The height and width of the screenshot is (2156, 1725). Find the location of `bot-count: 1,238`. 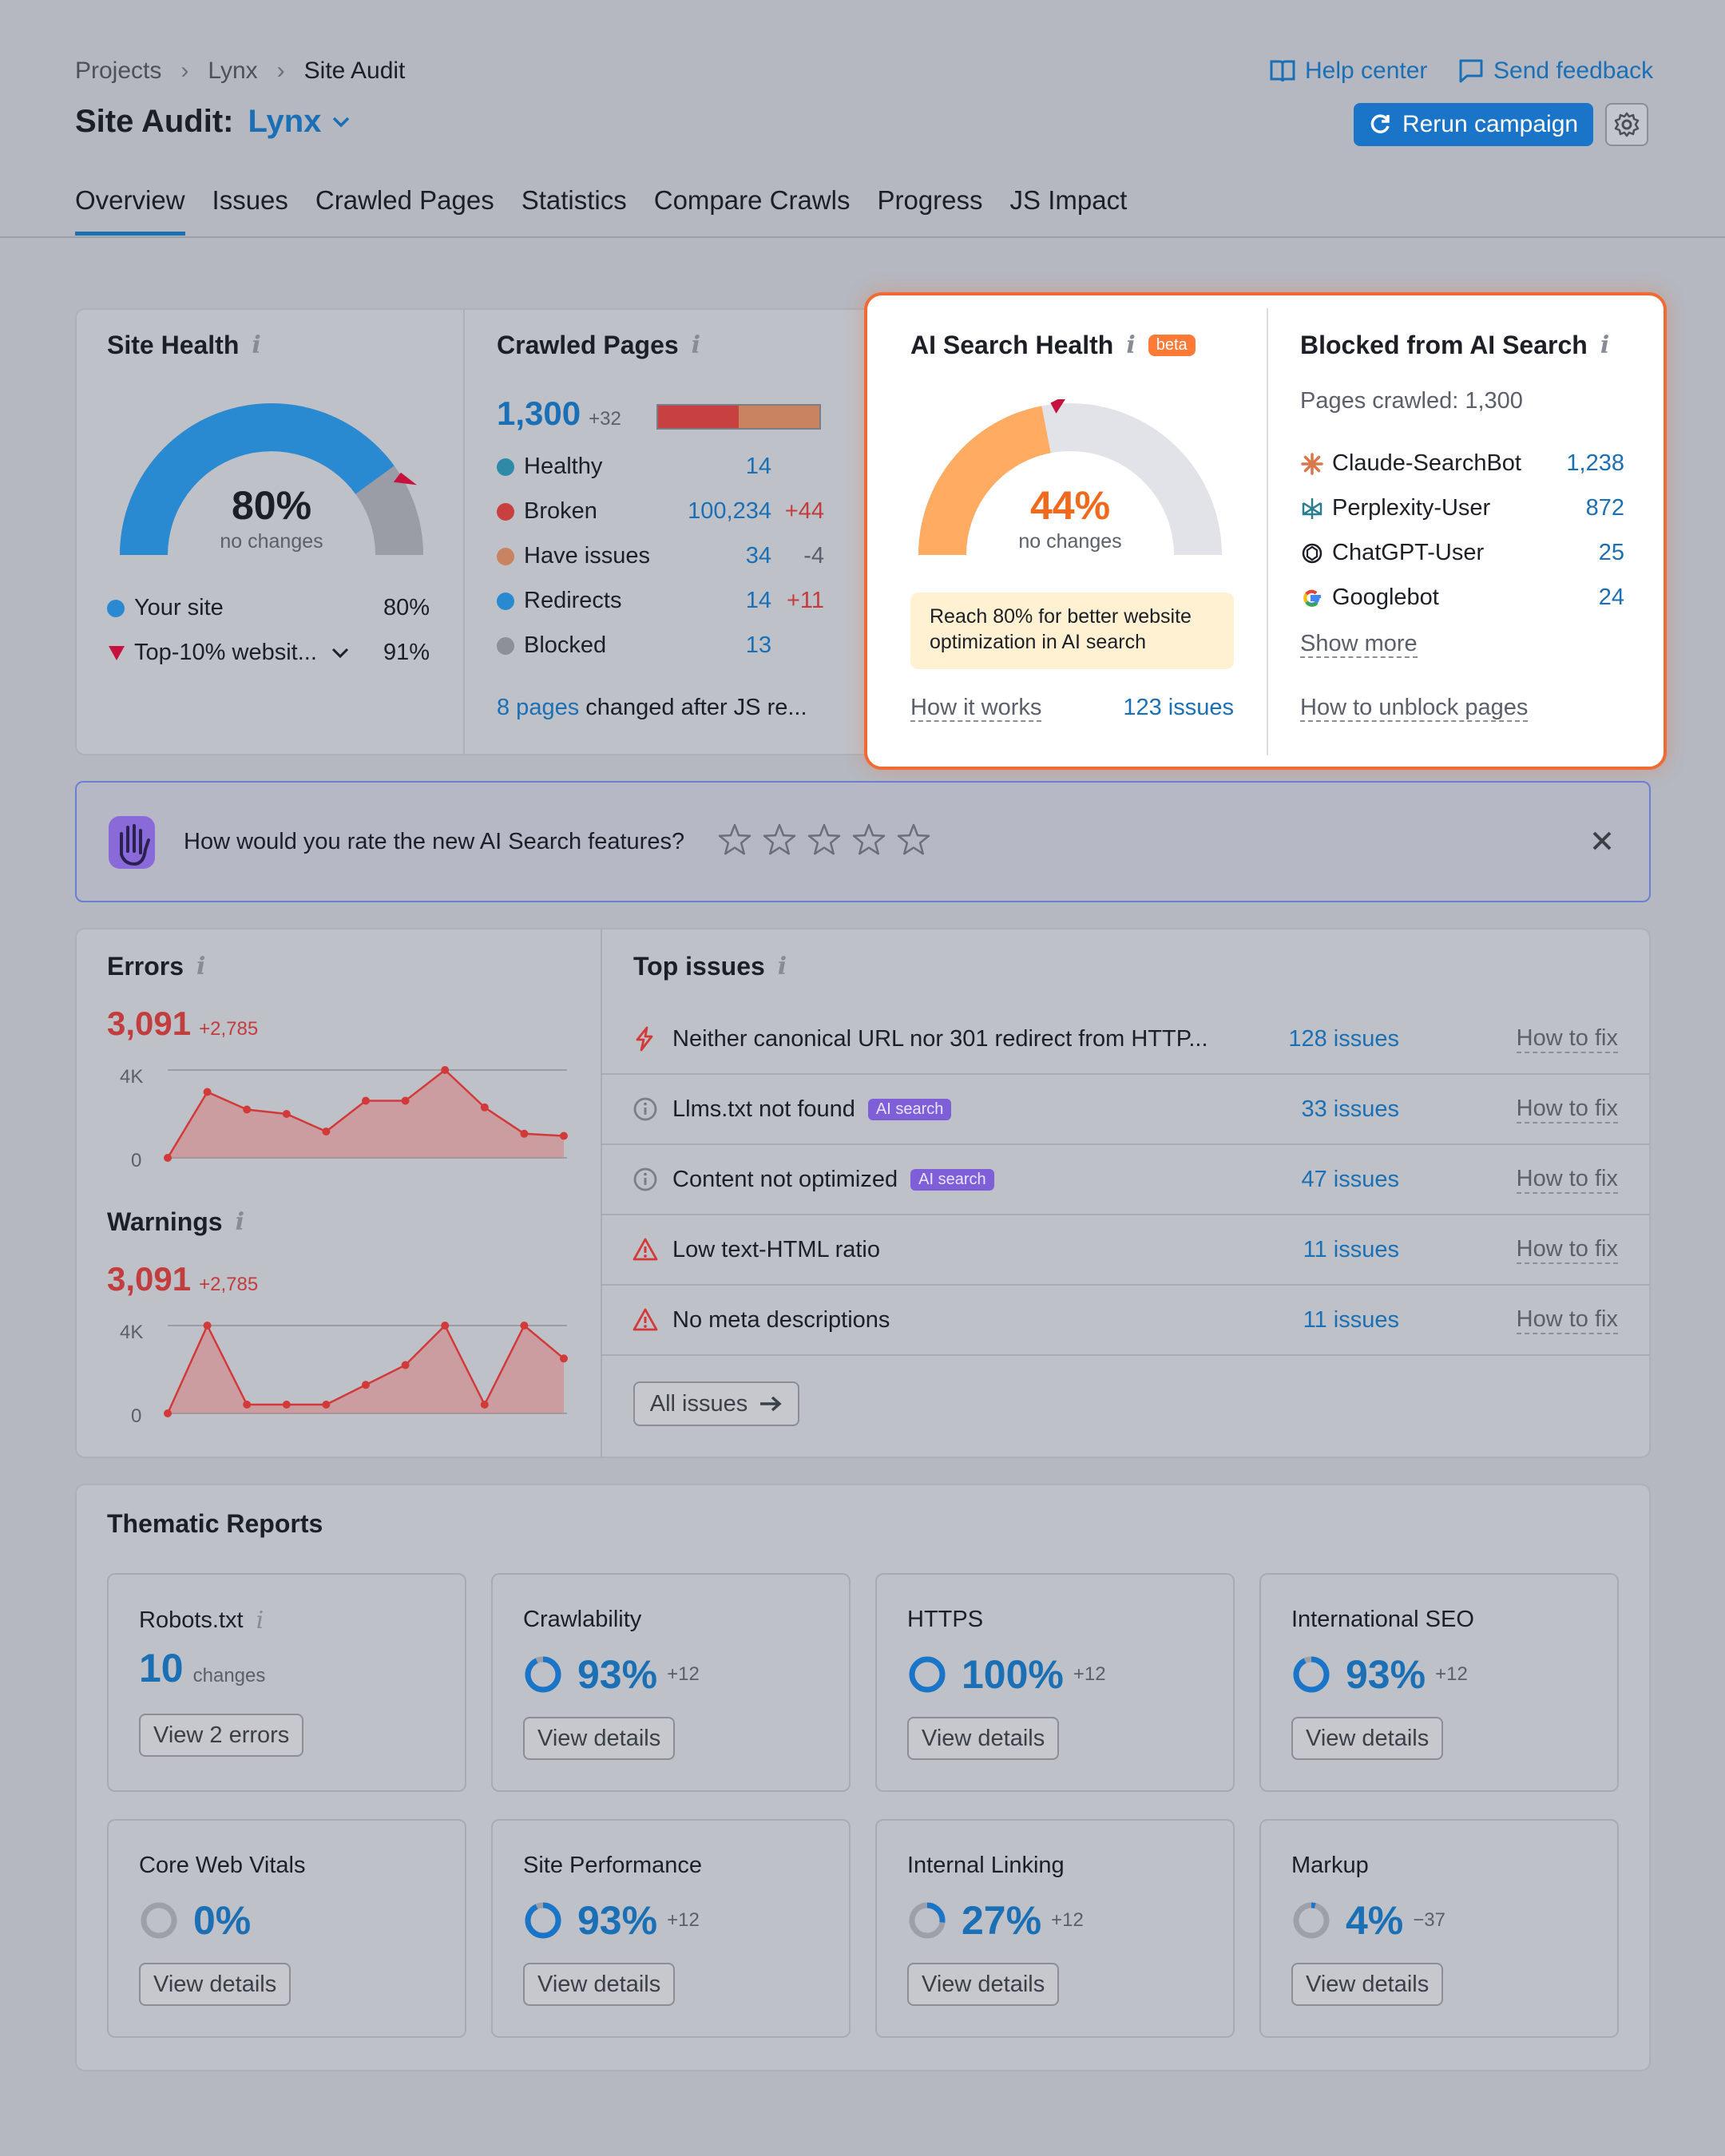

bot-count: 1,238 is located at coordinates (1595, 463).